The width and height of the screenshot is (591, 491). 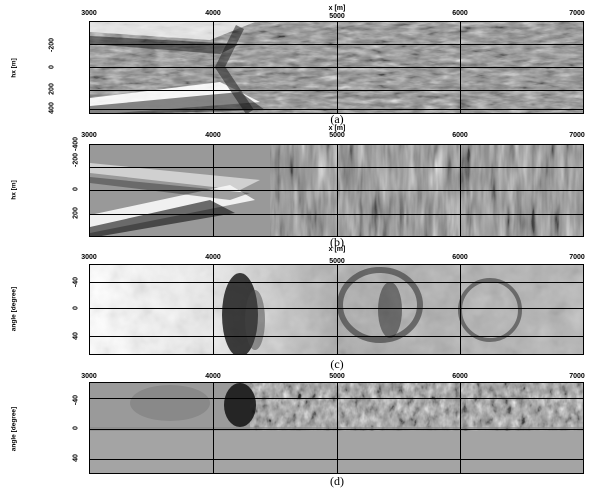 What do you see at coordinates (337, 364) in the screenshot?
I see `panel-caption: (c)` at bounding box center [337, 364].